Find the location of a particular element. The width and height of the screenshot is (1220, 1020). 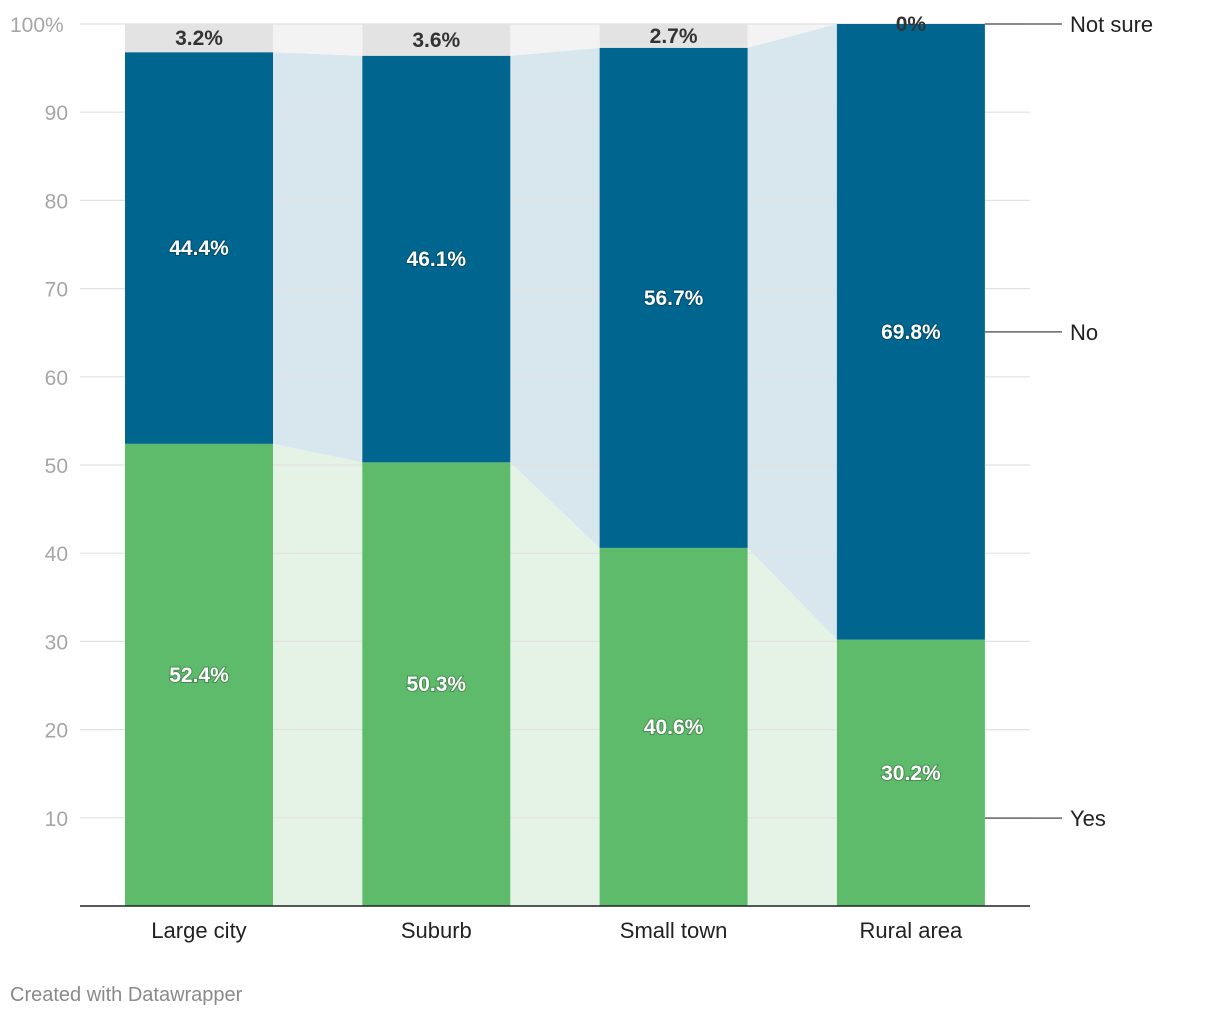

x-tick-label: Small town is located at coordinates (674, 930).